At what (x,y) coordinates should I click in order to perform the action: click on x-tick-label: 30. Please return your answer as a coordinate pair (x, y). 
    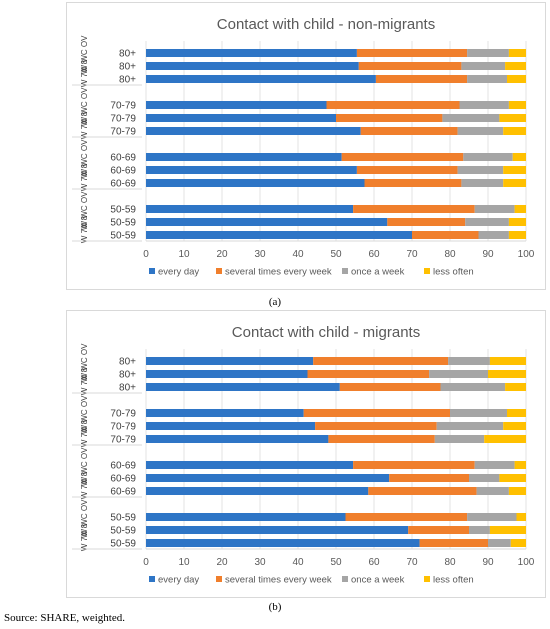
    Looking at the image, I should click on (260, 254).